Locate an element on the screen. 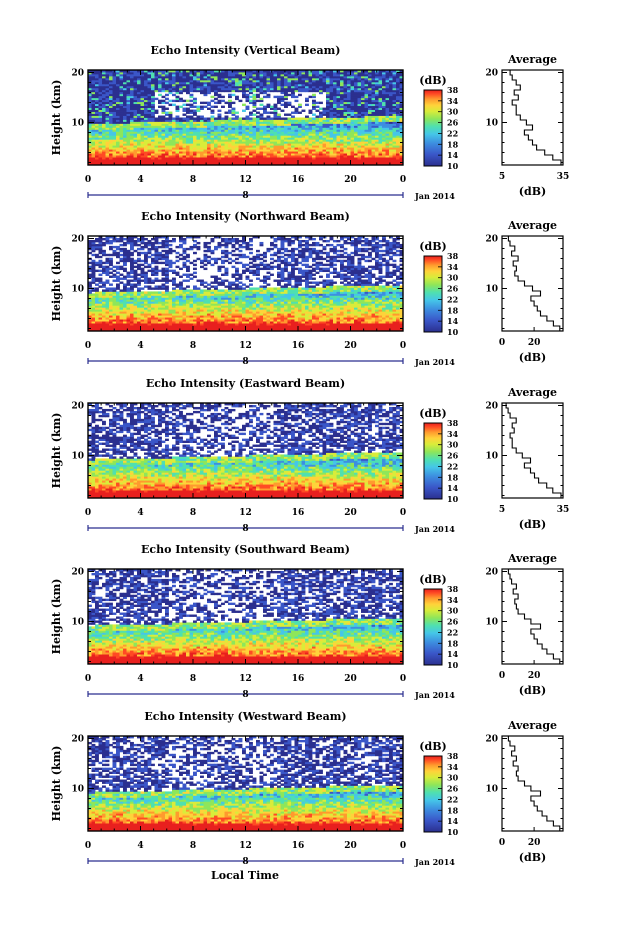 The height and width of the screenshot is (929, 617). heatmap is located at coordinates (246, 284).